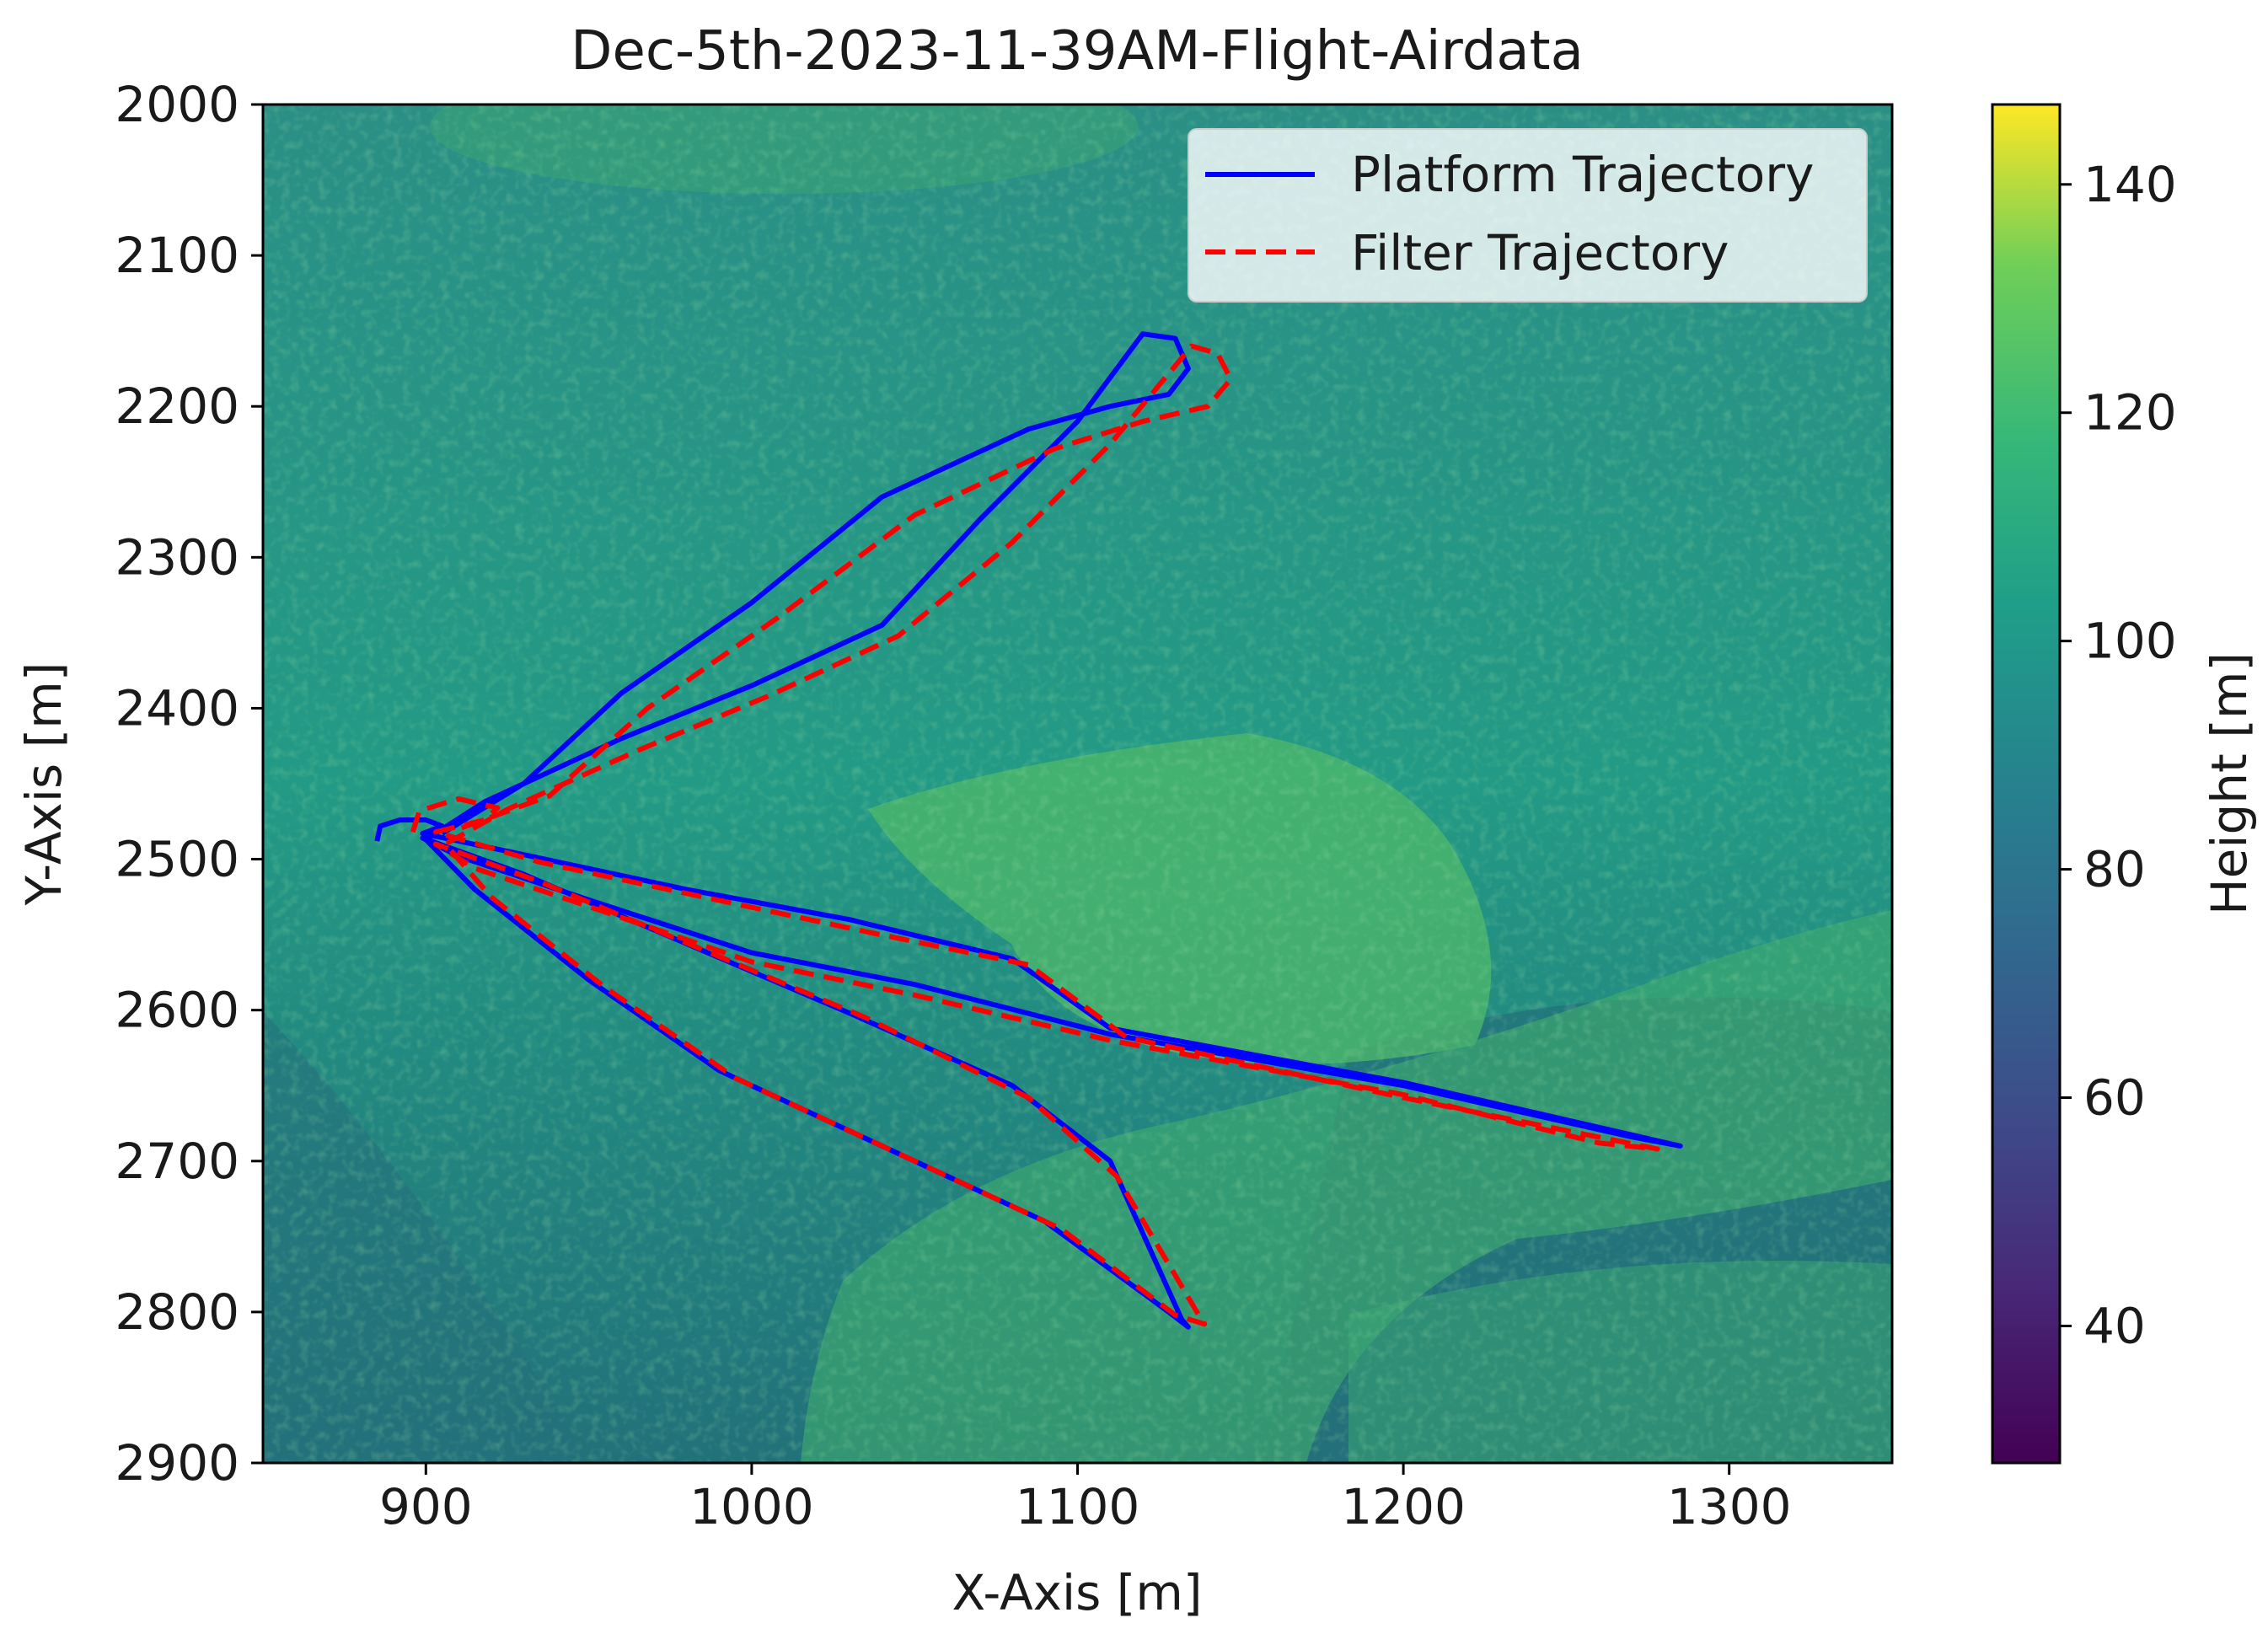 This screenshot has height=1634, width=2268. Describe the element at coordinates (2229, 783) in the screenshot. I see `colorbar-label: Height [m]` at that location.